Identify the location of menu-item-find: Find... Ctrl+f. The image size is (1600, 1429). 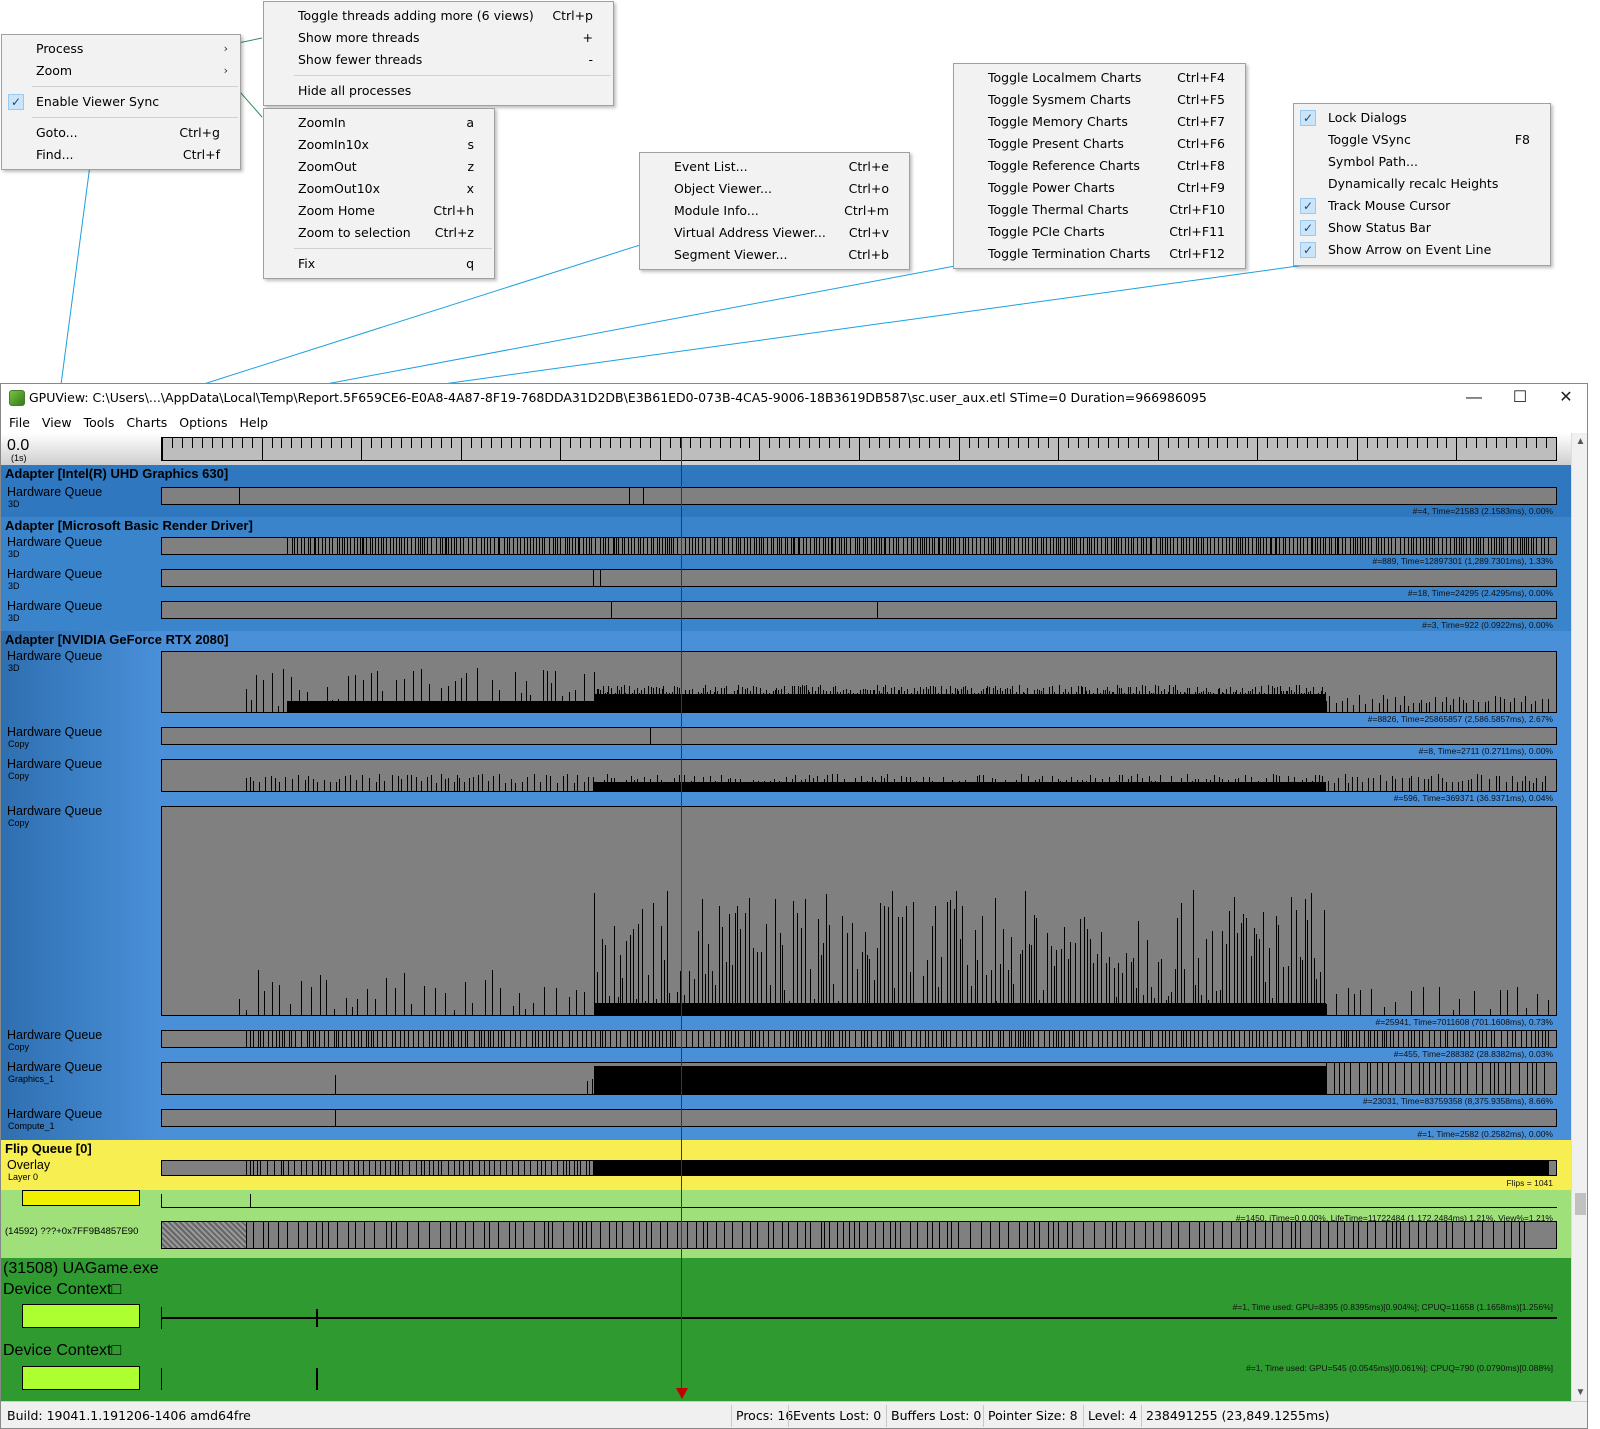
(121, 155).